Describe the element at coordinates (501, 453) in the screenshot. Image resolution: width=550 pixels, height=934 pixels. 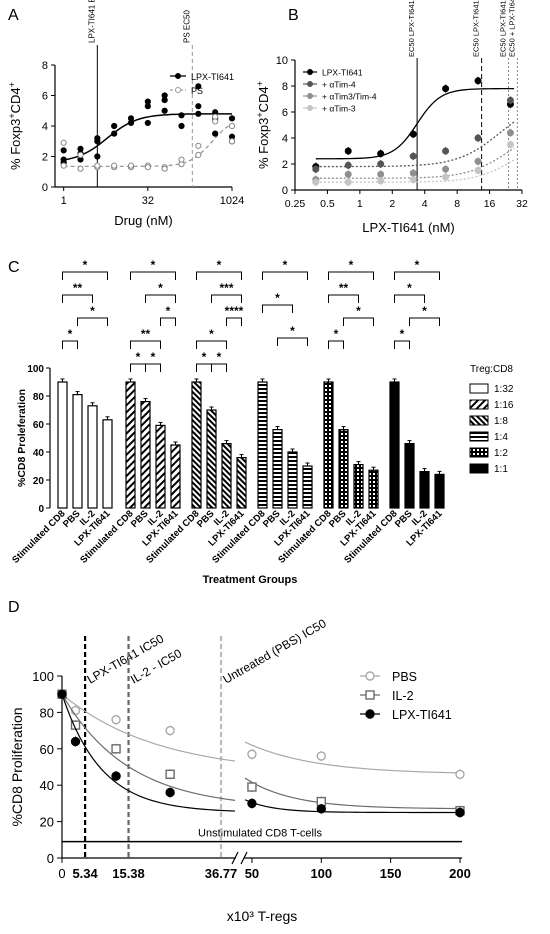
I see `legend-label: 1:2` at that location.